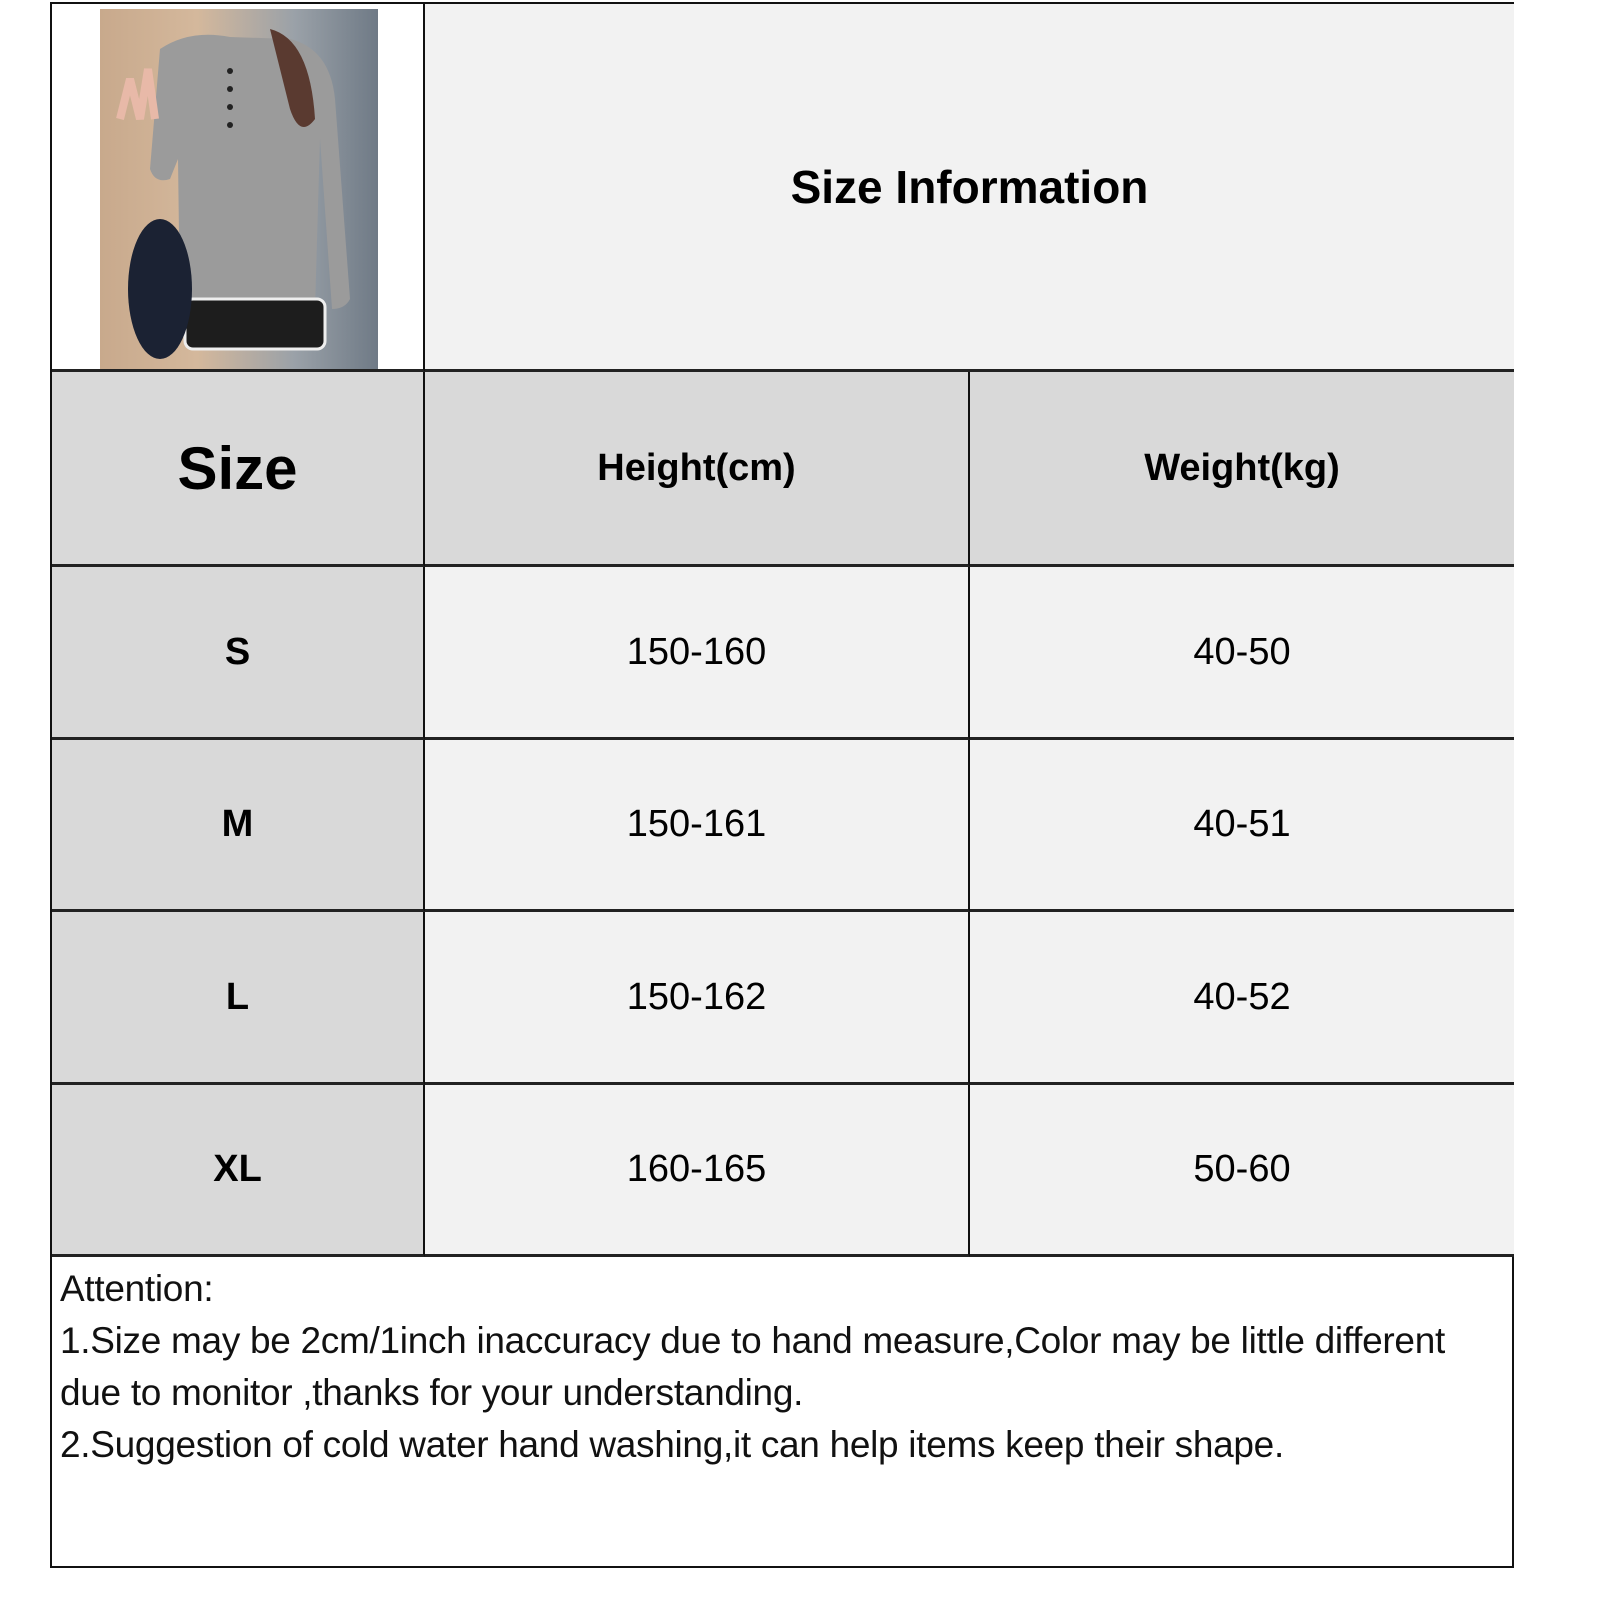  I want to click on weight-cell: 40-51, so click(1242, 826).